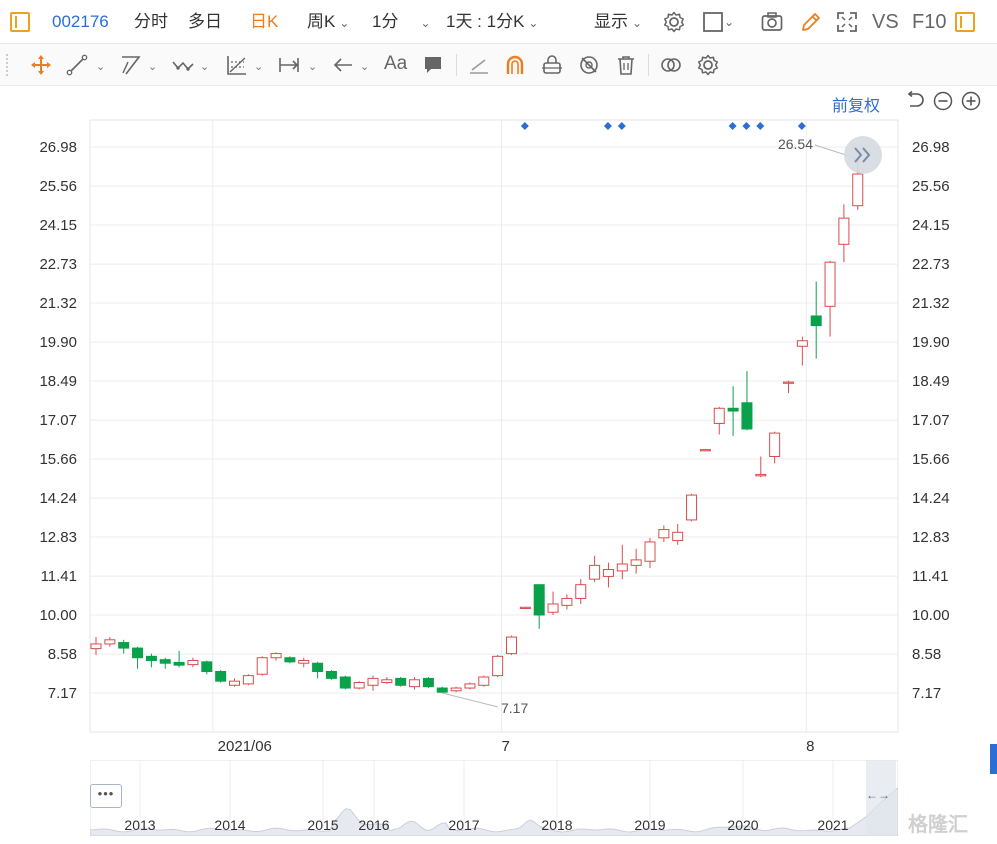 The height and width of the screenshot is (844, 997). What do you see at coordinates (343, 65) in the screenshot?
I see `arrow-tool-icon` at bounding box center [343, 65].